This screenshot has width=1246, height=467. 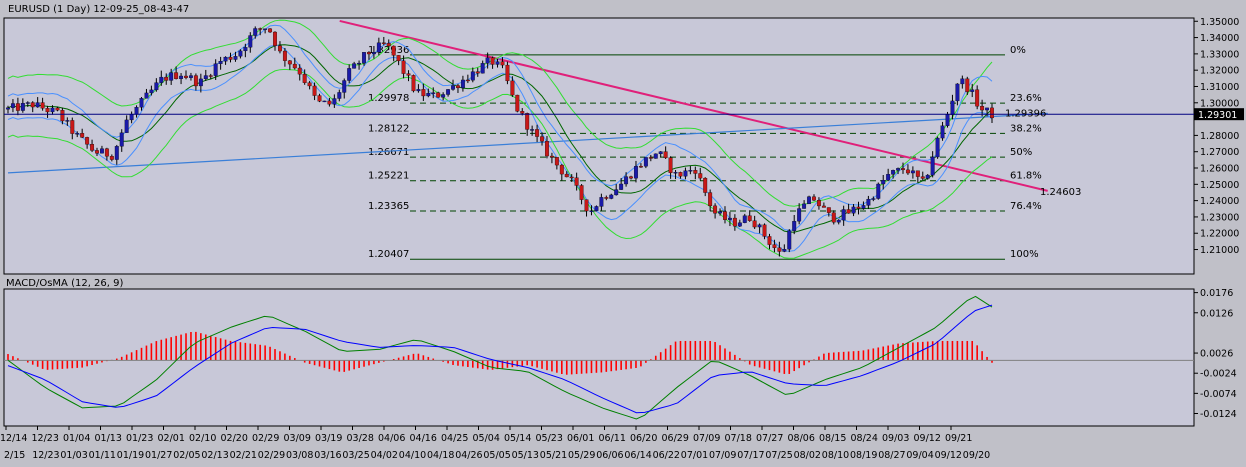 What do you see at coordinates (1043, 153) in the screenshot?
I see `annotations: 1.29396 1.24603` at bounding box center [1043, 153].